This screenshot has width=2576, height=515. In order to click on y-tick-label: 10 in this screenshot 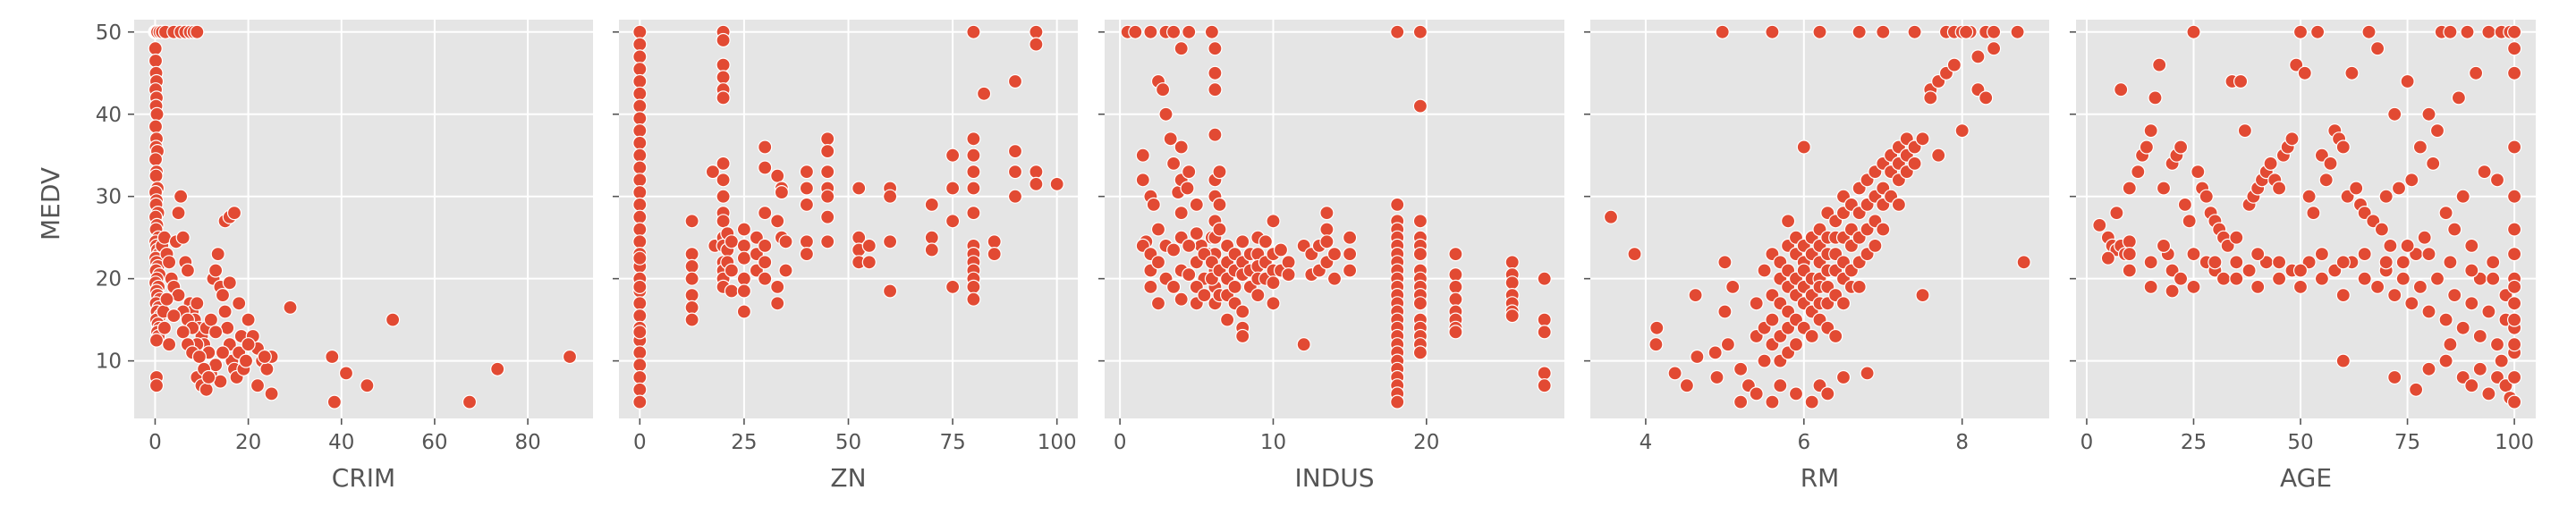, I will do `click(109, 362)`.